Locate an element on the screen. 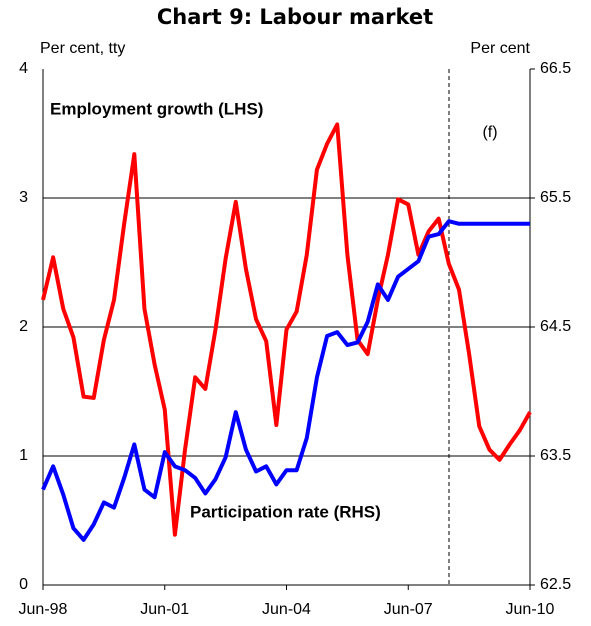 The width and height of the screenshot is (591, 626). y2-tick-label: 63.5 is located at coordinates (555, 455).